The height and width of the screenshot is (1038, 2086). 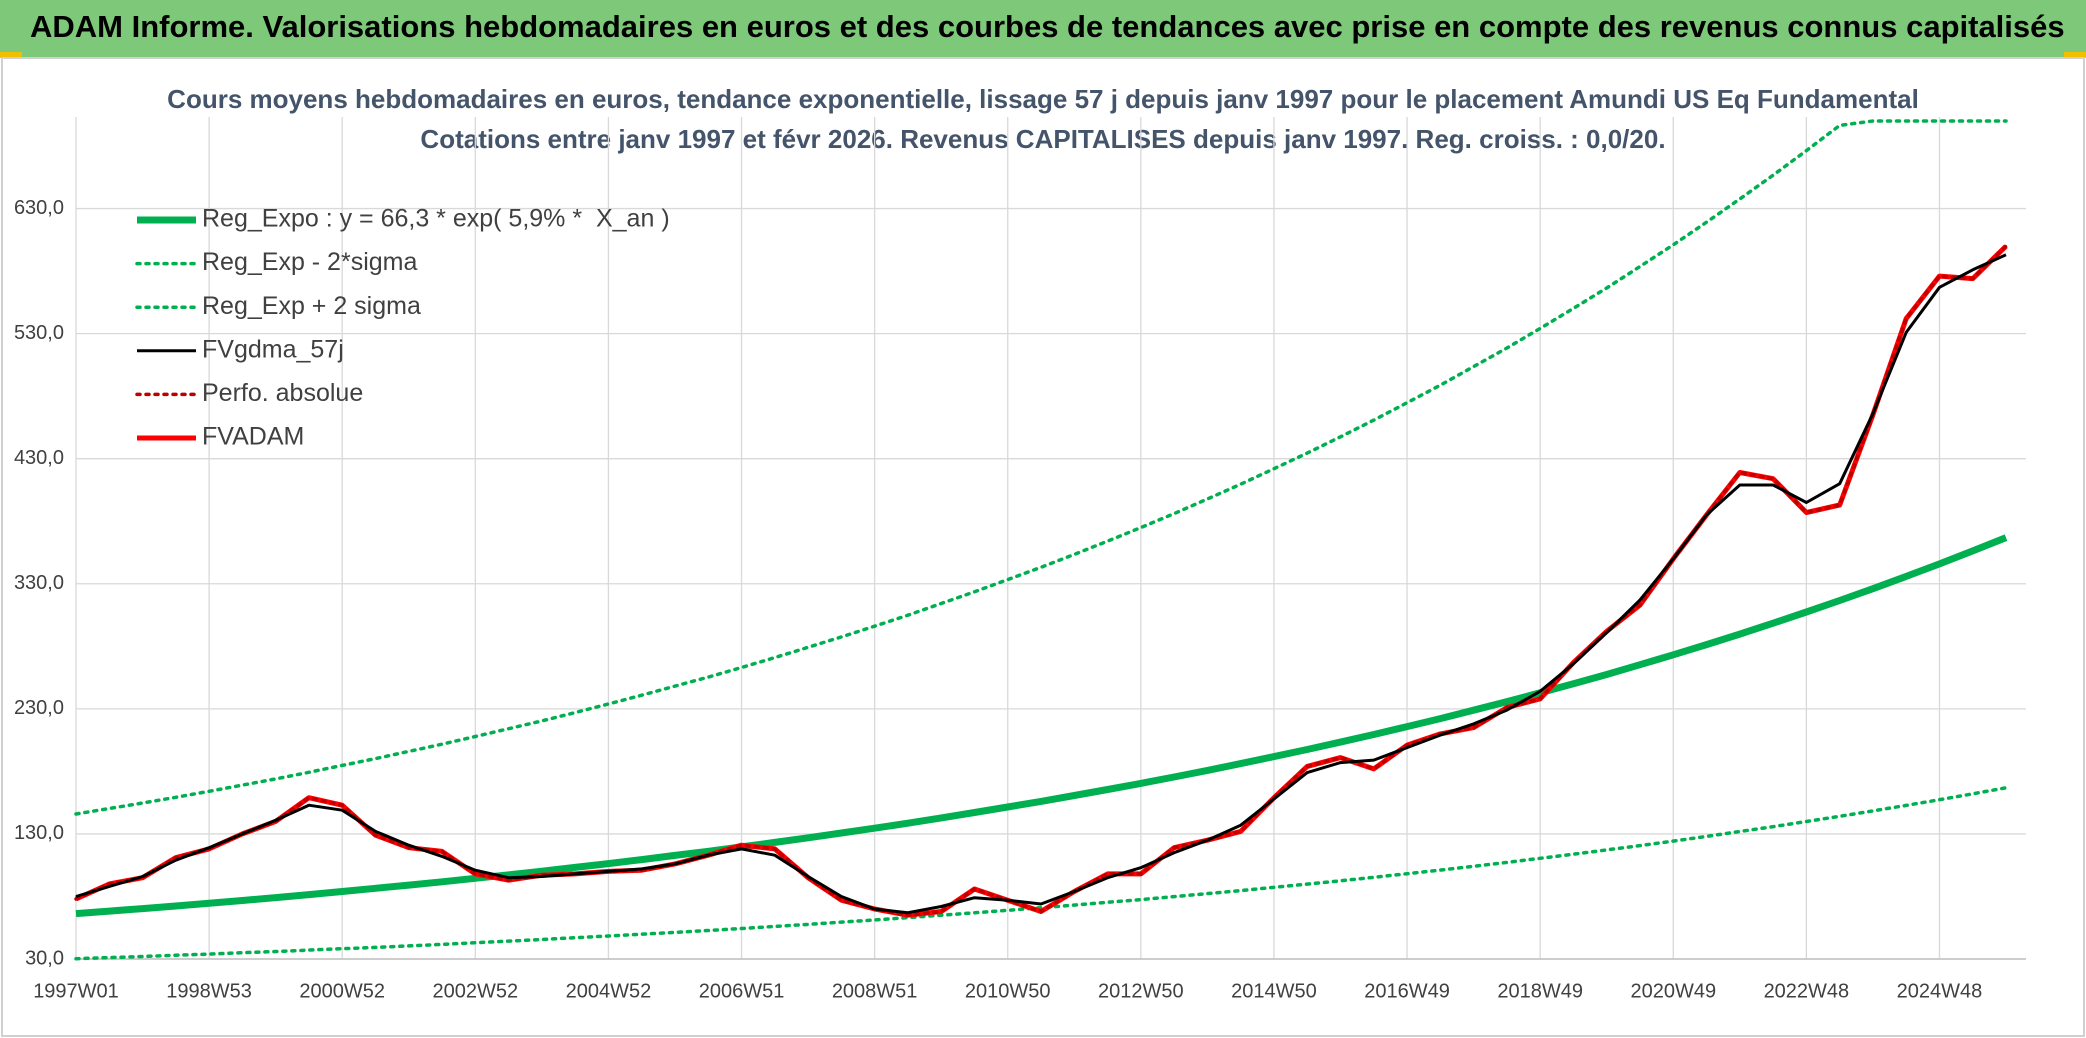 I want to click on x-tick-label: 2012W50, so click(x=1141, y=991).